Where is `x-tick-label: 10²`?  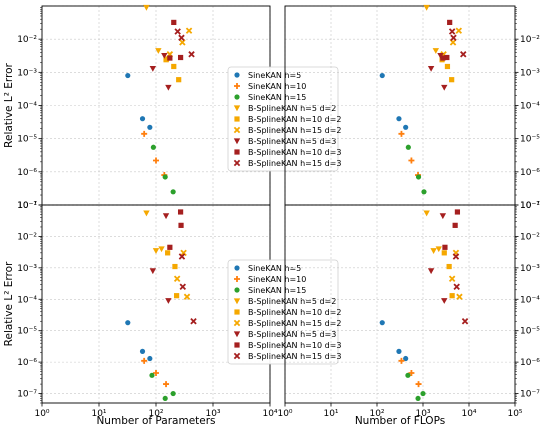 x-tick-label: 10² is located at coordinates (155, 414).